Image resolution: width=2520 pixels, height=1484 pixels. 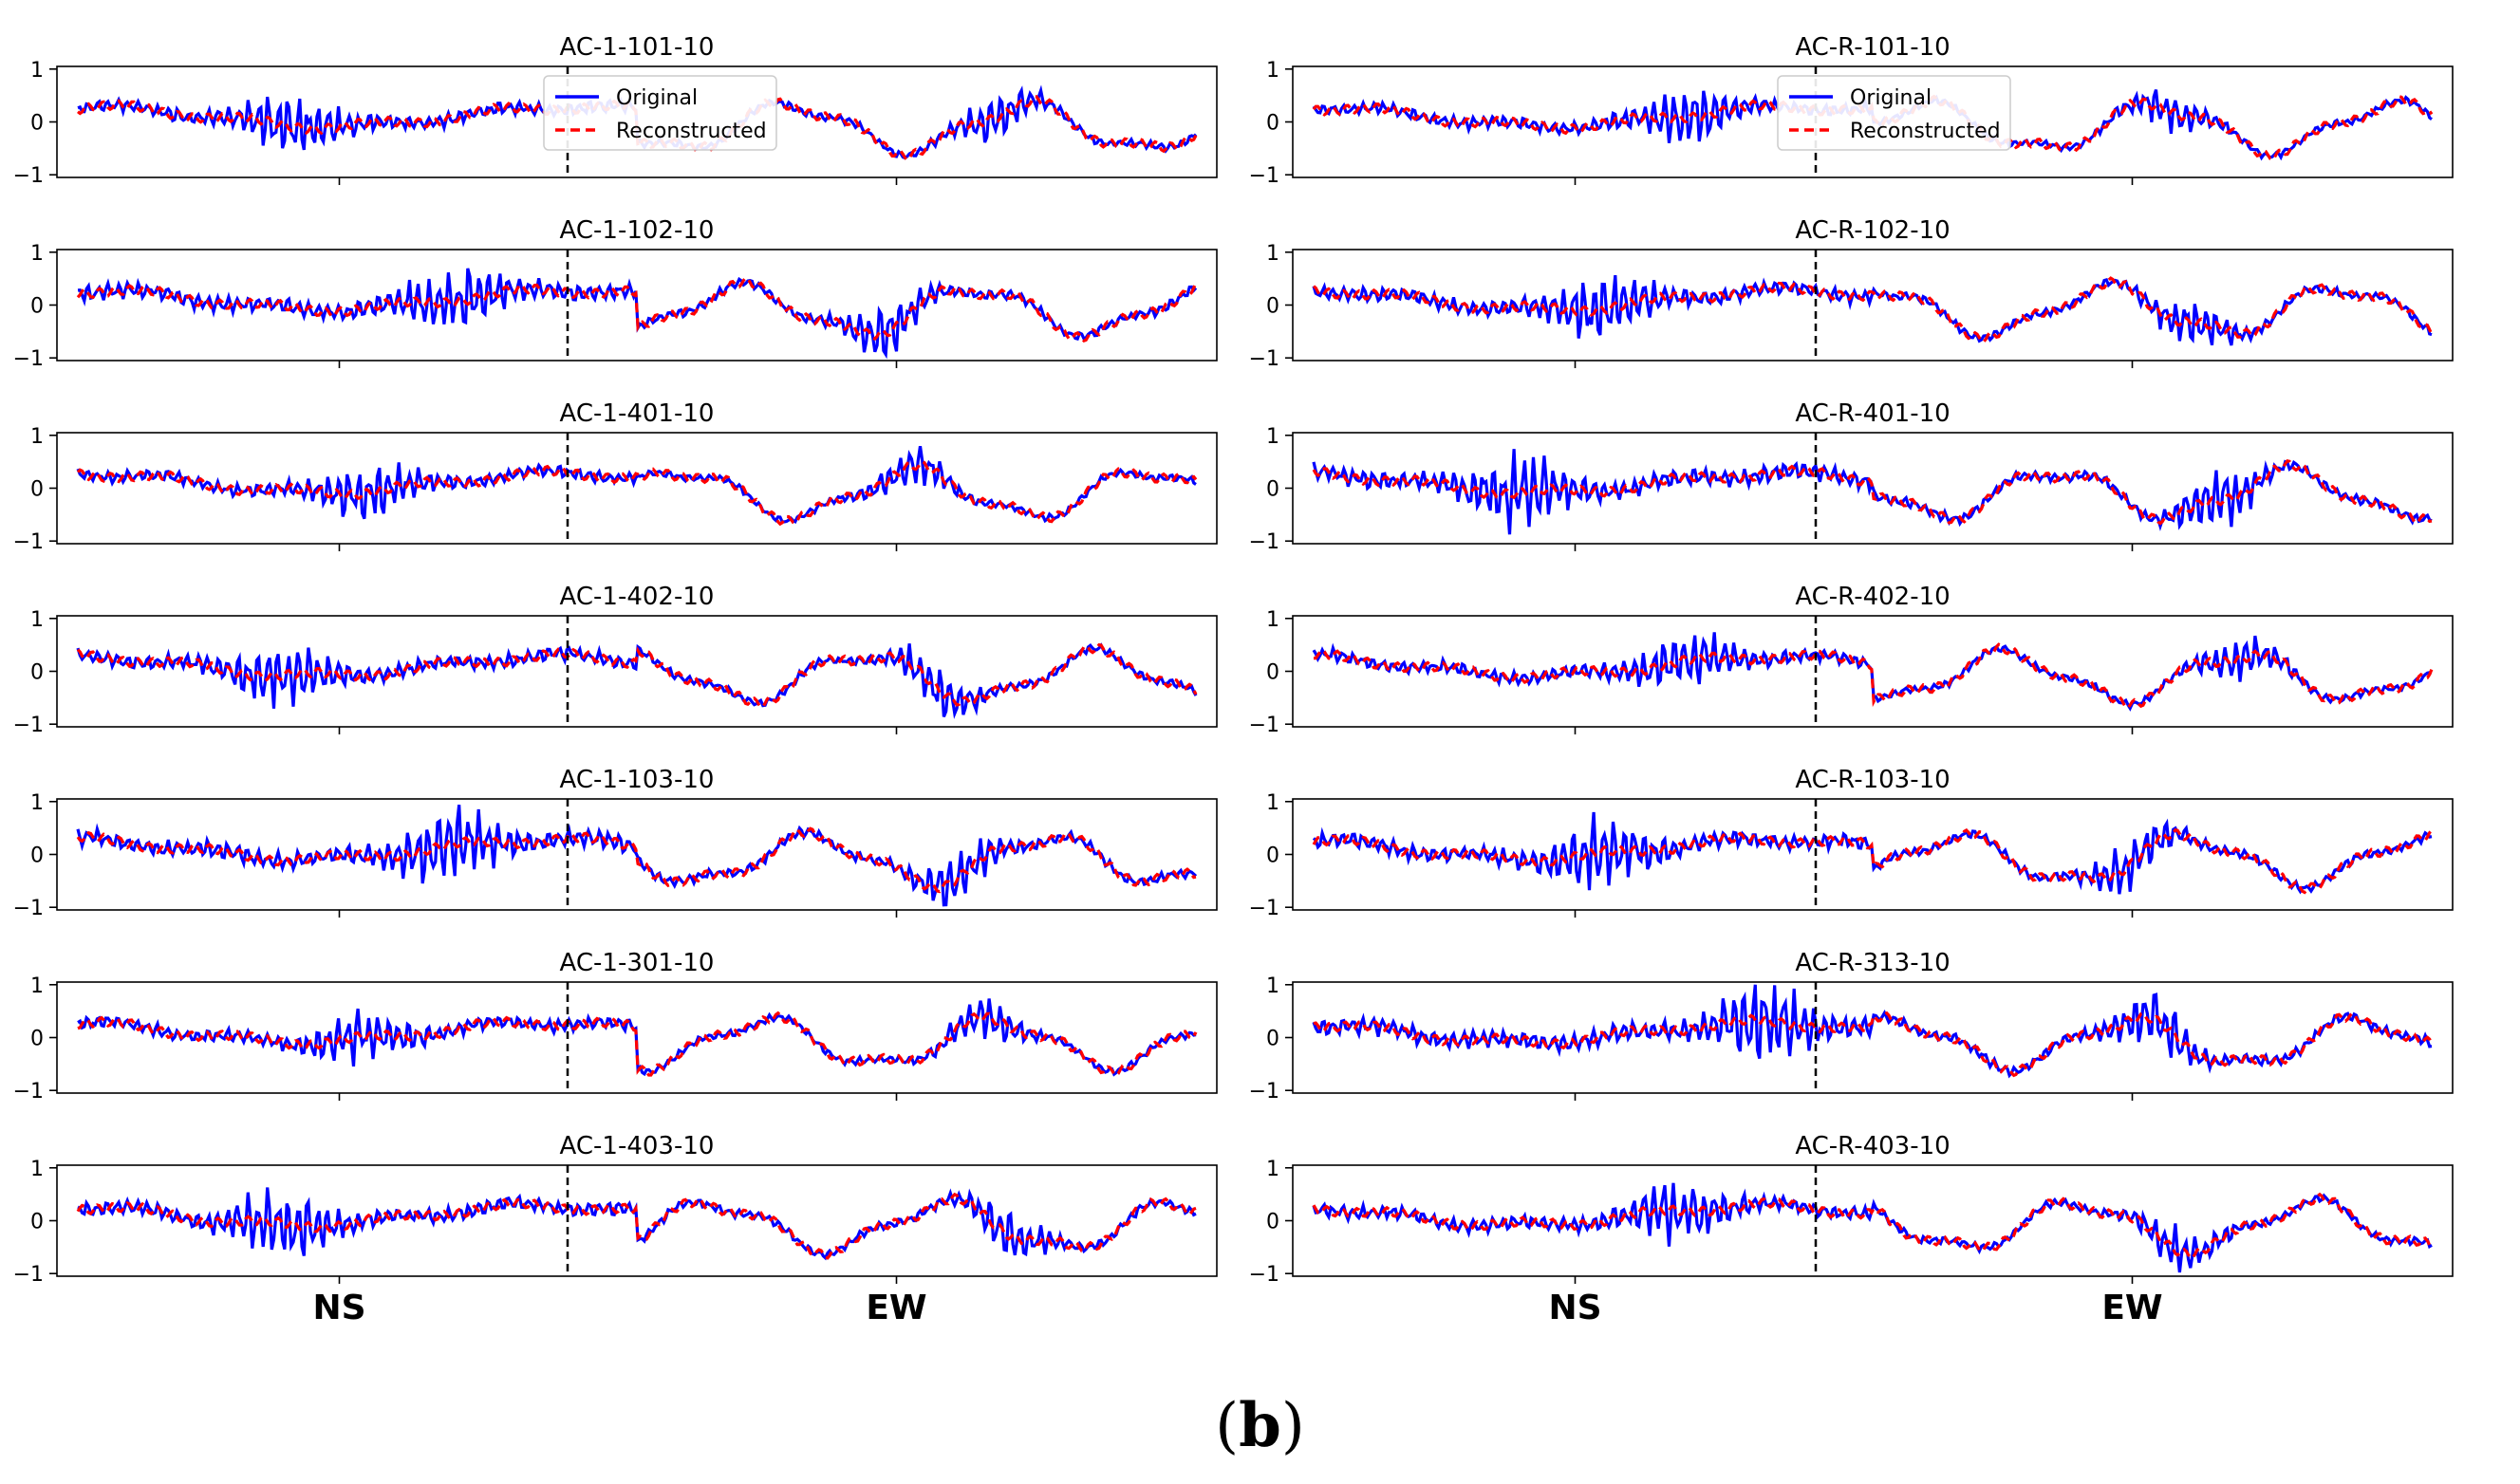 I want to click on panel-title: AC-R-102-10, so click(x=1872, y=230).